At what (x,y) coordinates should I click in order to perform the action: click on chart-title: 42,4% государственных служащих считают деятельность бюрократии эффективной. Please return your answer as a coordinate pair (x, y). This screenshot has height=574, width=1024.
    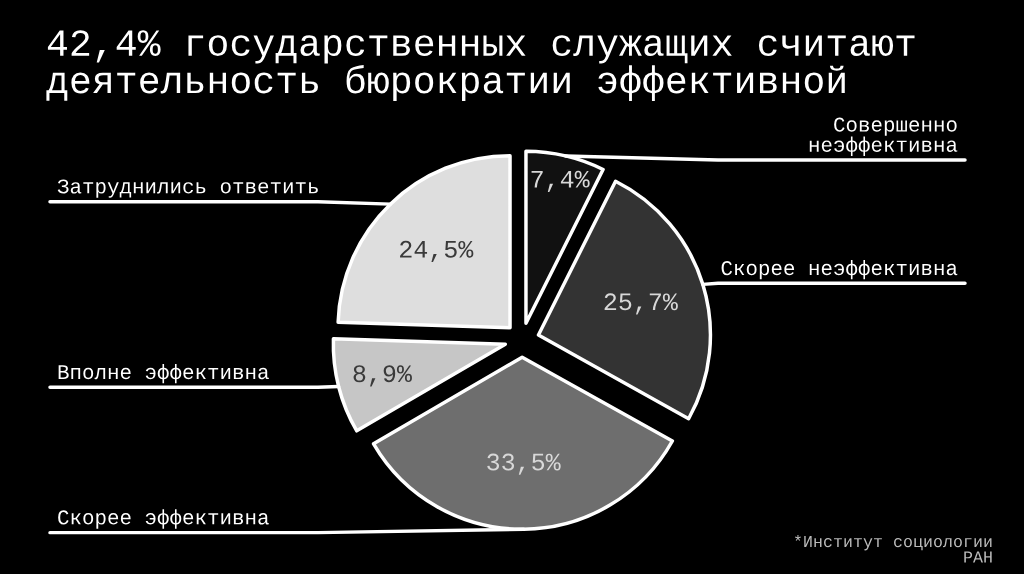
    Looking at the image, I should click on (480, 65).